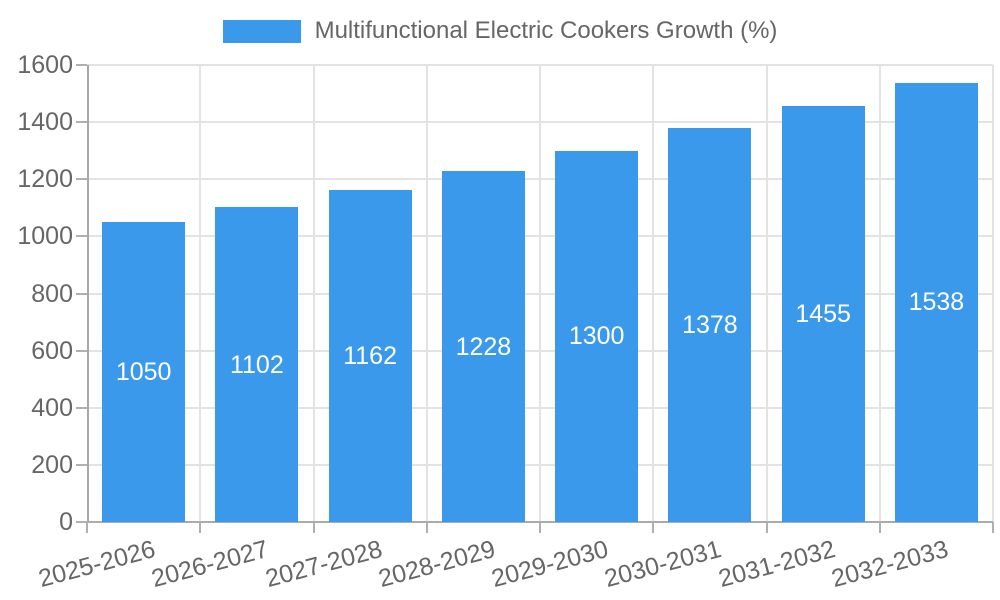 The width and height of the screenshot is (1000, 600). What do you see at coordinates (88, 293) in the screenshot?
I see `y-axis-line` at bounding box center [88, 293].